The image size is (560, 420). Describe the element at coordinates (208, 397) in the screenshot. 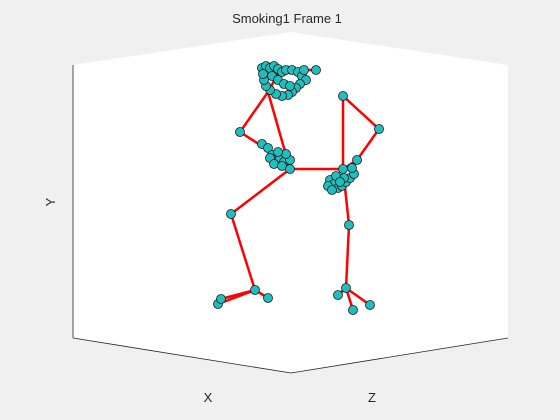

I see `x-axis-label: X` at that location.